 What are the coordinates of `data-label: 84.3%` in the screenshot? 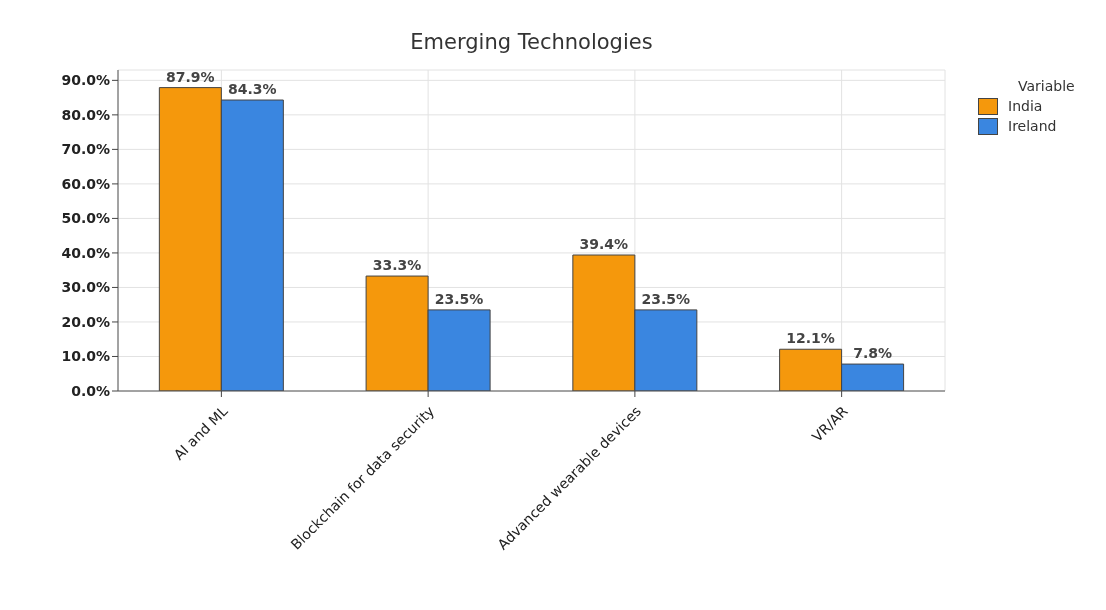 It's located at (252, 89).